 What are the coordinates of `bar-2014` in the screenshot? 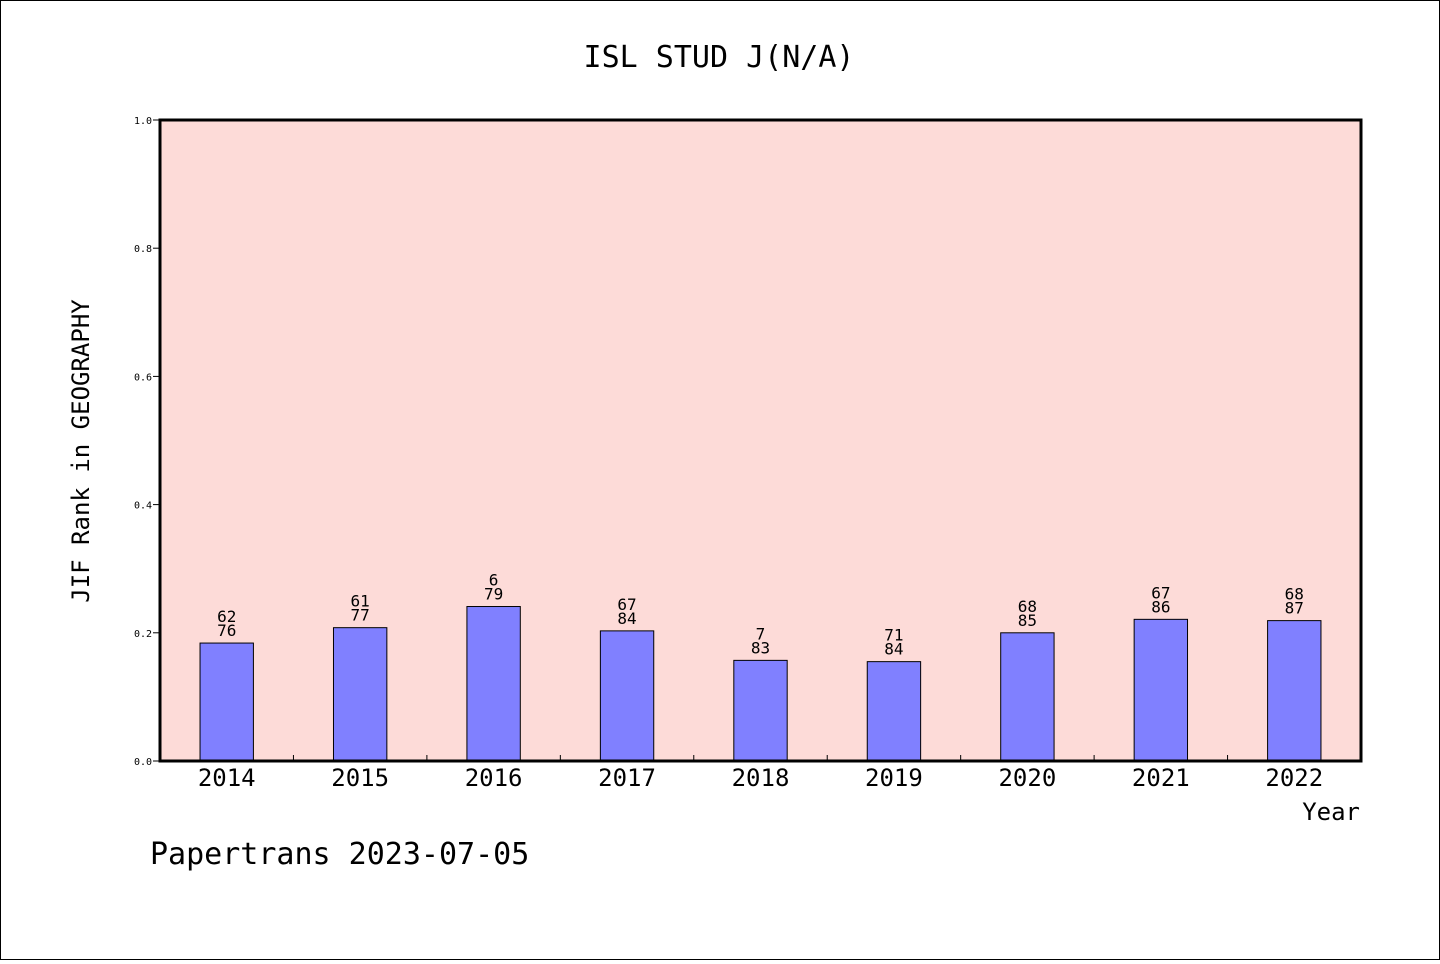 It's located at (226, 702).